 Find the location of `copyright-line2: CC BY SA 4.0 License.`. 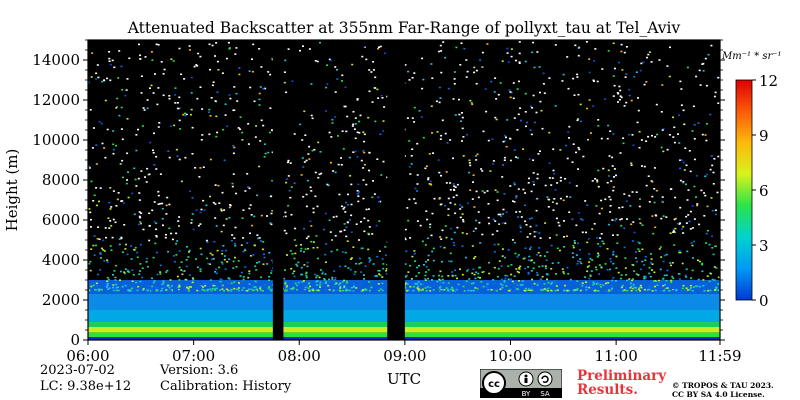

copyright-line2: CC BY SA 4.0 License. is located at coordinates (718, 394).